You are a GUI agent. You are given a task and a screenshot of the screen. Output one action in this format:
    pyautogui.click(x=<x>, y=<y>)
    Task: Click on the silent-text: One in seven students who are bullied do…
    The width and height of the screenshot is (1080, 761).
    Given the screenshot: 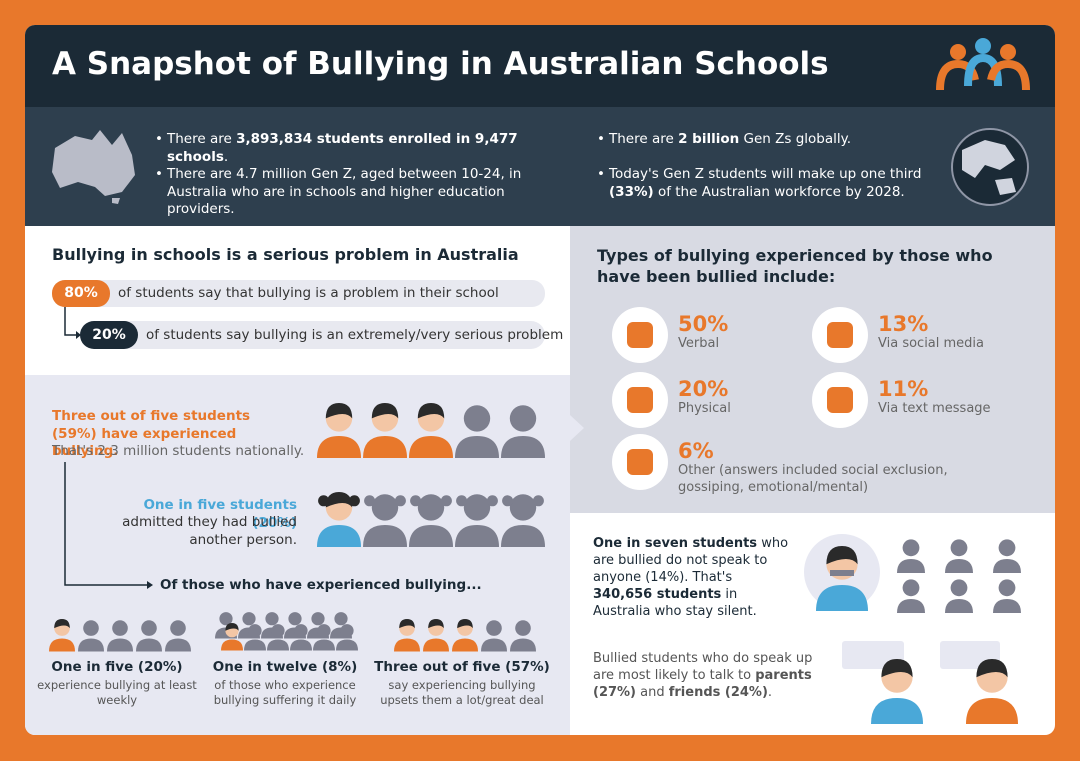 What is the action you would take?
    pyautogui.click(x=693, y=578)
    